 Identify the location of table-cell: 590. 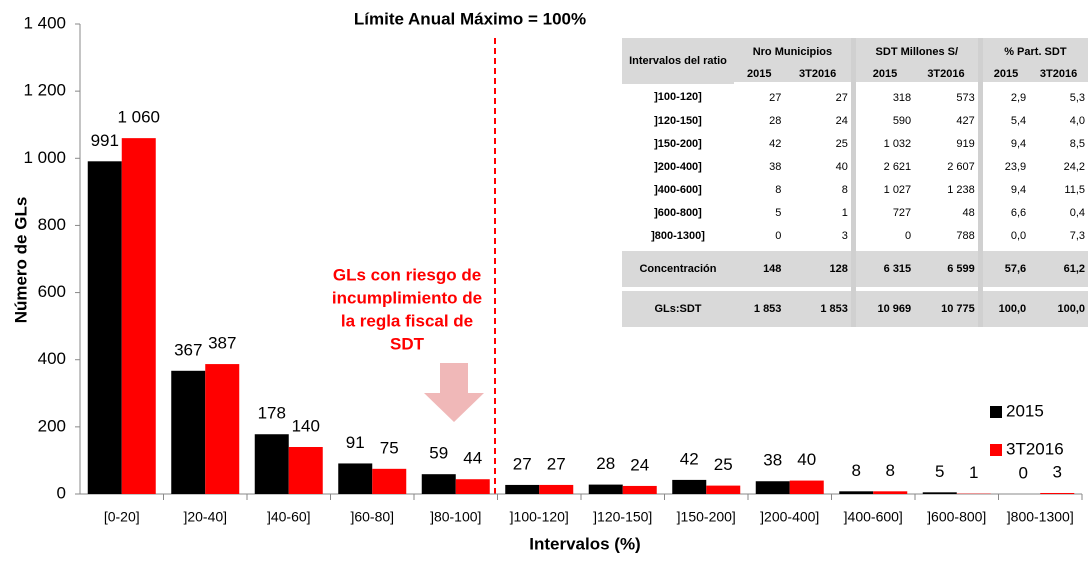
(882, 120).